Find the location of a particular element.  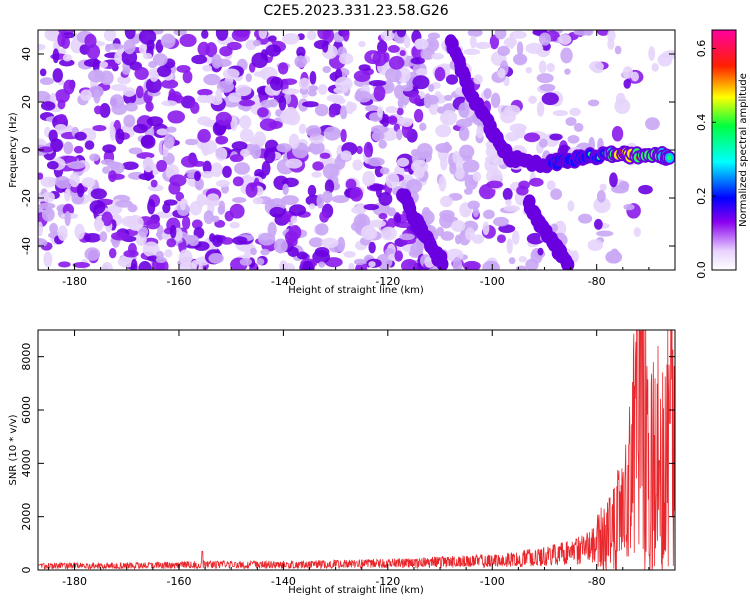

colorbar-label: Normalized spectral amplitude is located at coordinates (743, 150).